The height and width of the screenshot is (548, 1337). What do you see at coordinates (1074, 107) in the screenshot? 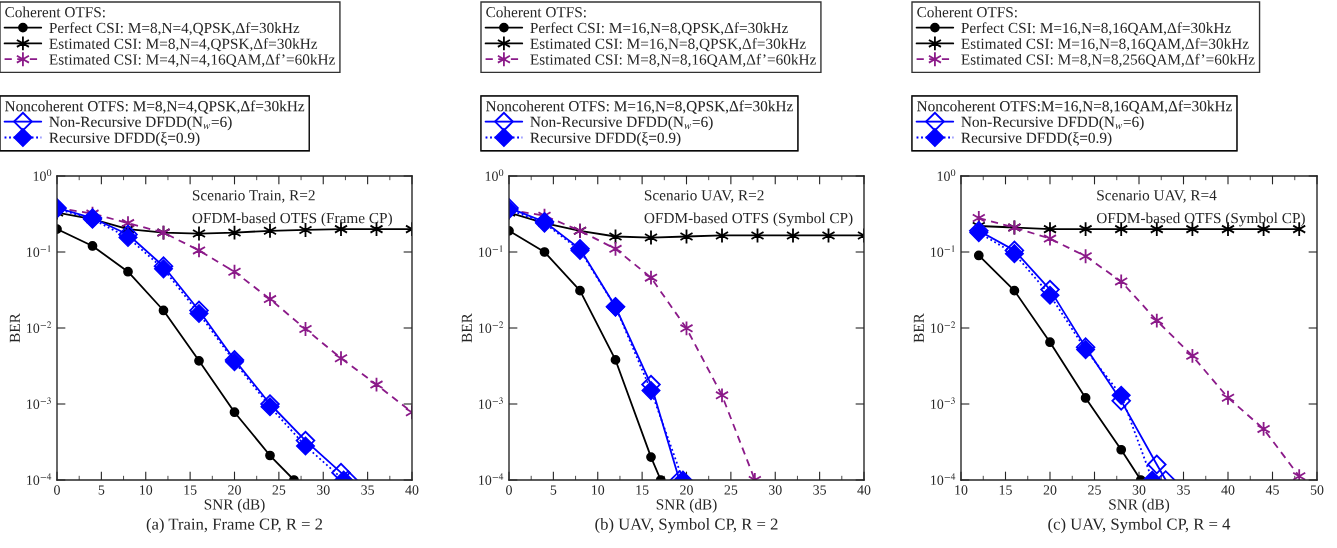
I see `text: Noncoherent OTFS:M=16,N=8,16QAM,Δf=30kHz` at bounding box center [1074, 107].